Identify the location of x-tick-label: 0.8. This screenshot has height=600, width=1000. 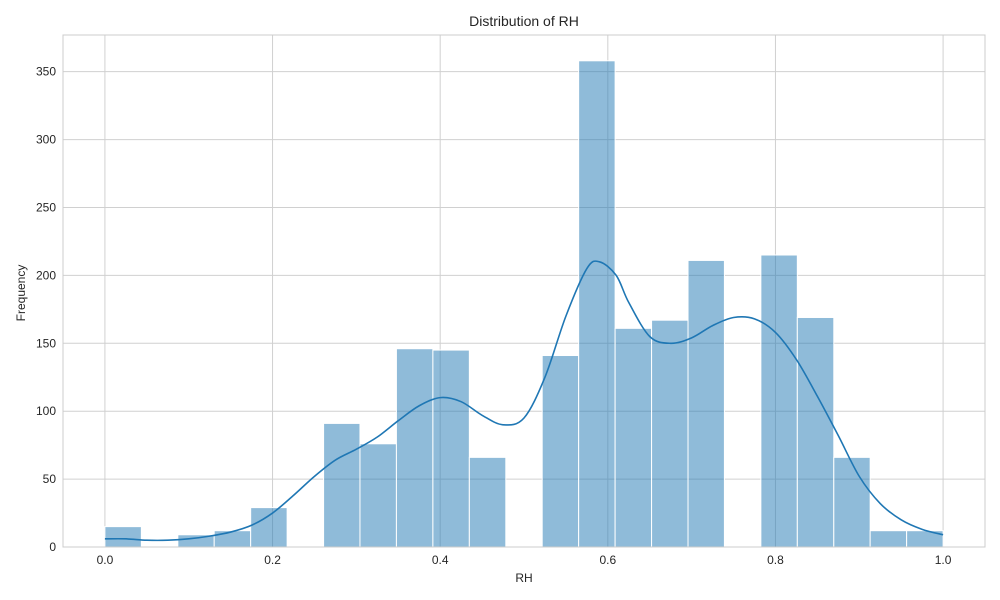
(775, 560).